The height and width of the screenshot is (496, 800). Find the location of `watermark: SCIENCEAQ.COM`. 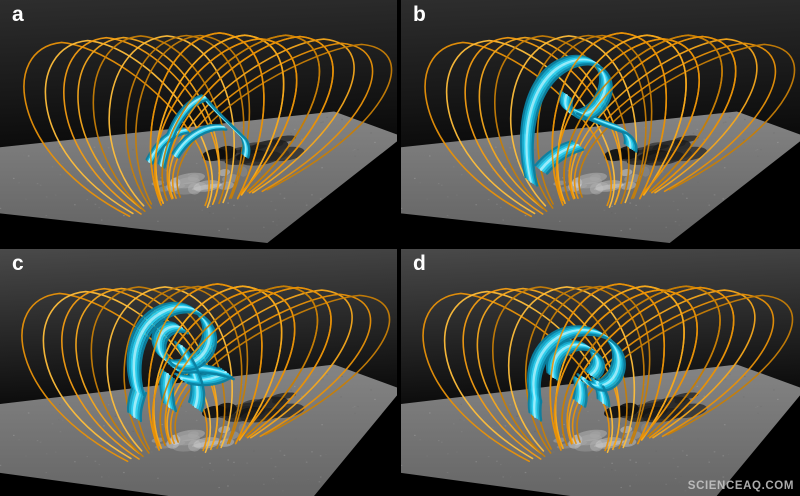

watermark: SCIENCEAQ.COM is located at coordinates (740, 486).